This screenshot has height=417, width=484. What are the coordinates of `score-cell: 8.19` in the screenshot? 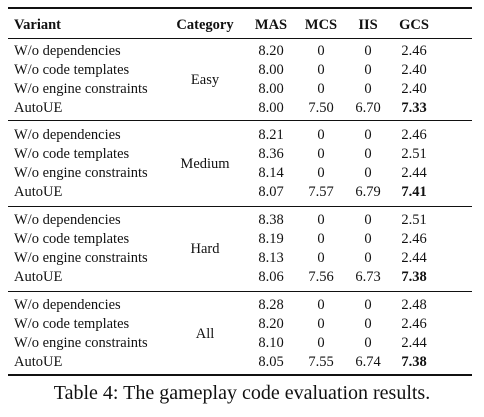 It's located at (271, 239).